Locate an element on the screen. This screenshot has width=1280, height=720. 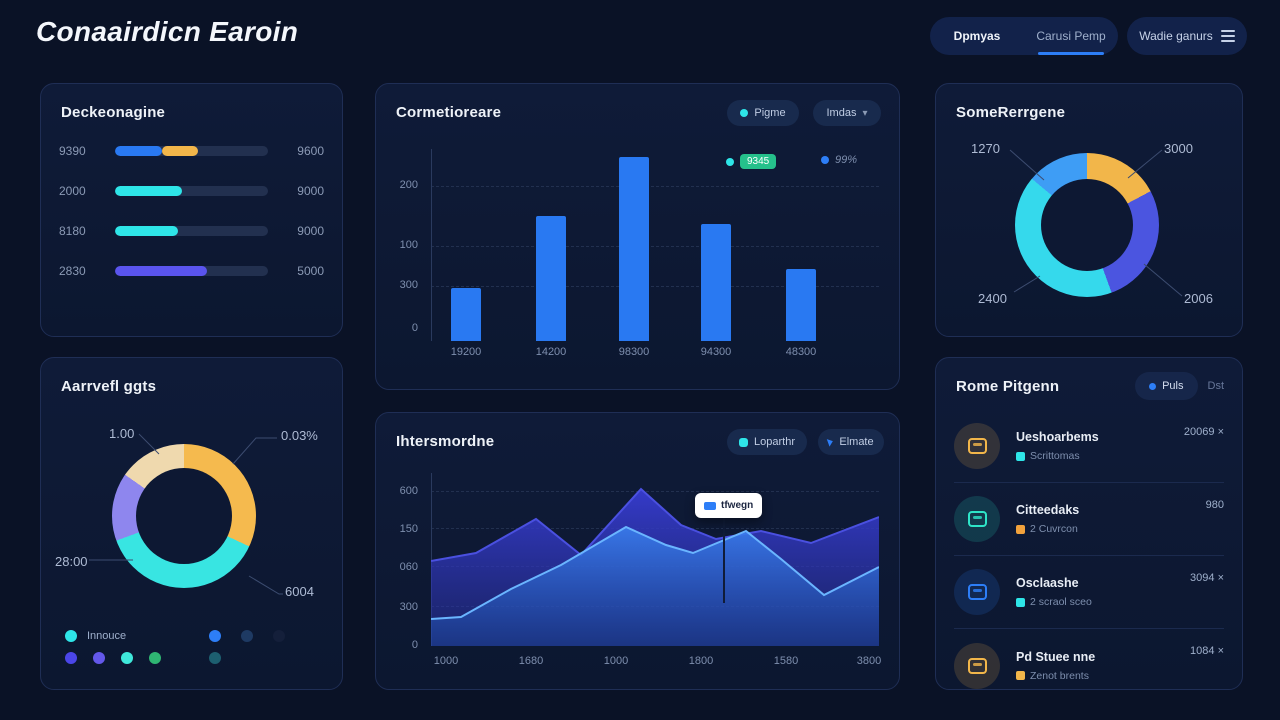
area-y-tick-label: 0 is located at coordinates (414, 645).